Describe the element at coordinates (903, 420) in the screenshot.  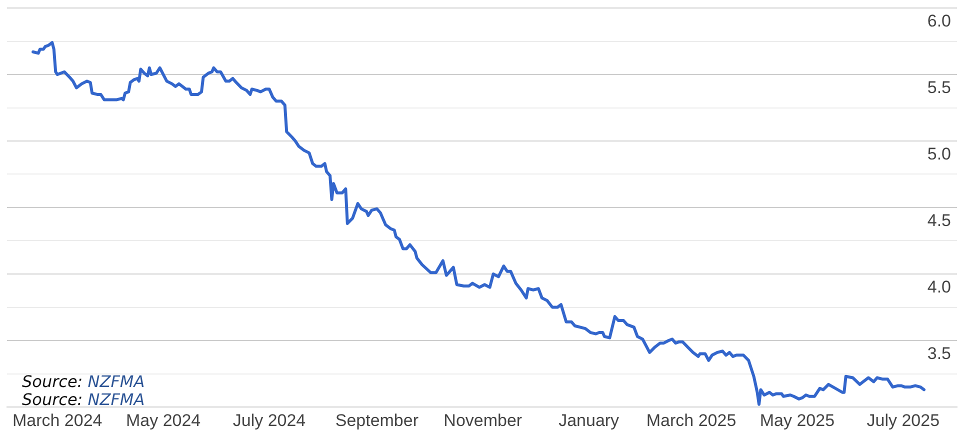
I see `x-tick-label: July 2025` at that location.